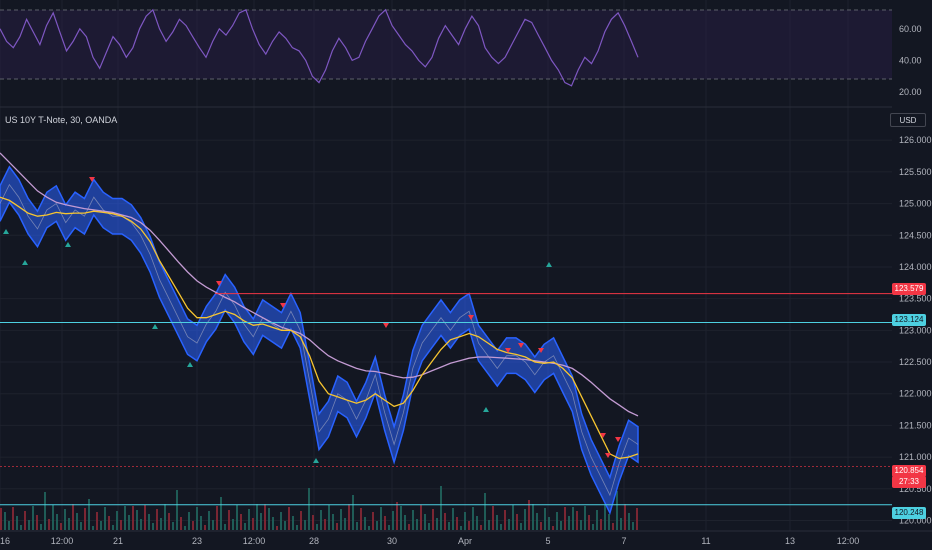 The height and width of the screenshot is (550, 932). Describe the element at coordinates (912, 275) in the screenshot. I see `price-axis` at that location.